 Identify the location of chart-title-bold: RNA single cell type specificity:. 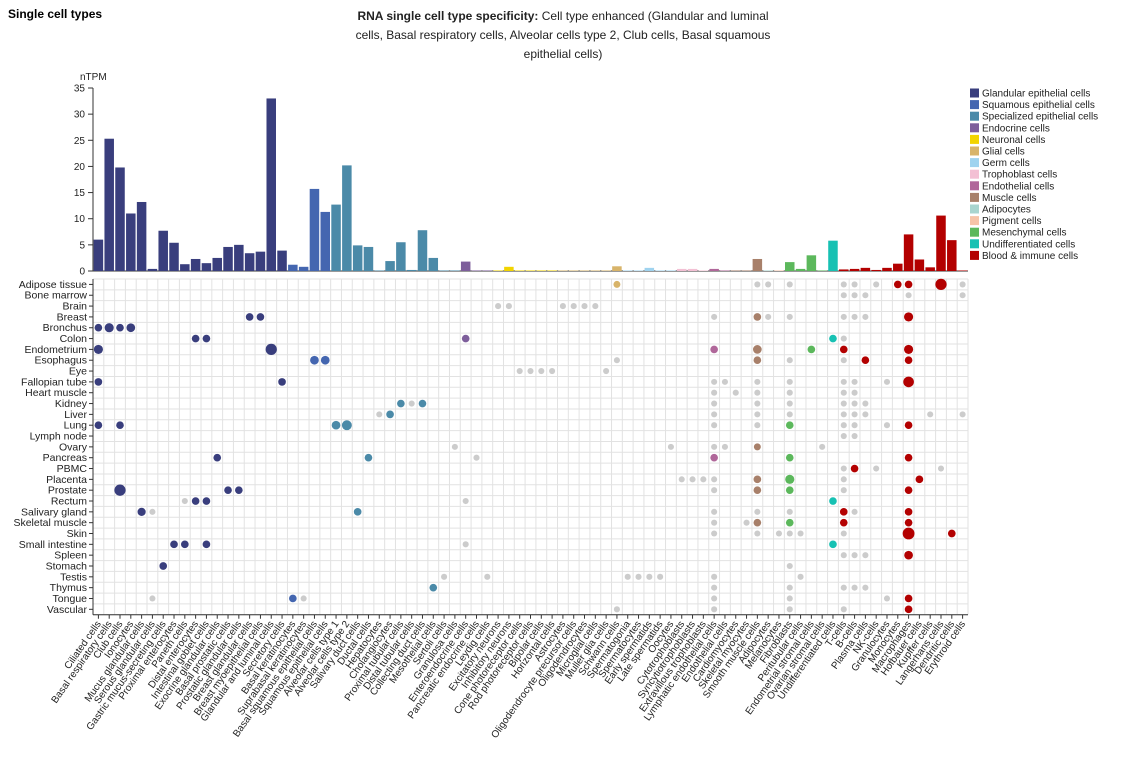
(448, 16).